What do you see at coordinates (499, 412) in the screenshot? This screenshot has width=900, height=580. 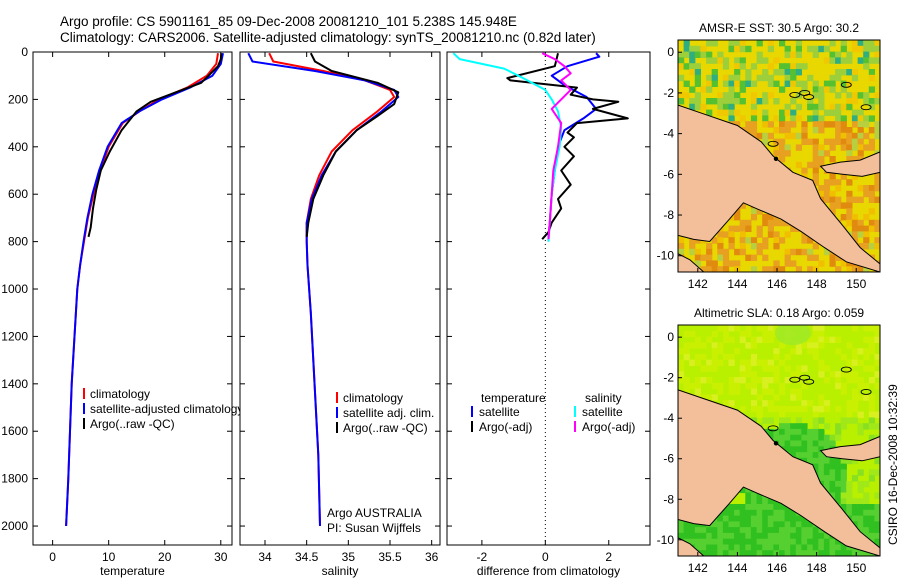 I see `difference-legend-label: satellite` at bounding box center [499, 412].